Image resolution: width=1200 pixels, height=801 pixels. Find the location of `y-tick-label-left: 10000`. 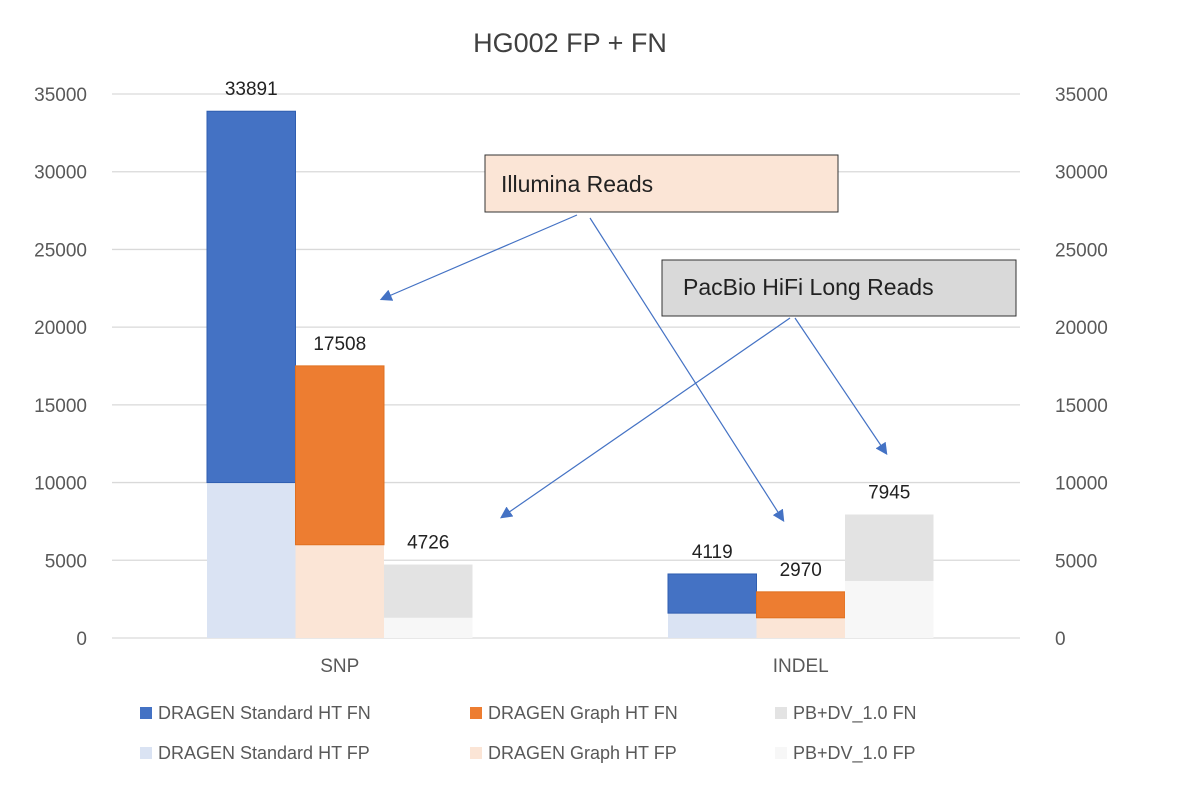

y-tick-label-left: 10000 is located at coordinates (60, 484).